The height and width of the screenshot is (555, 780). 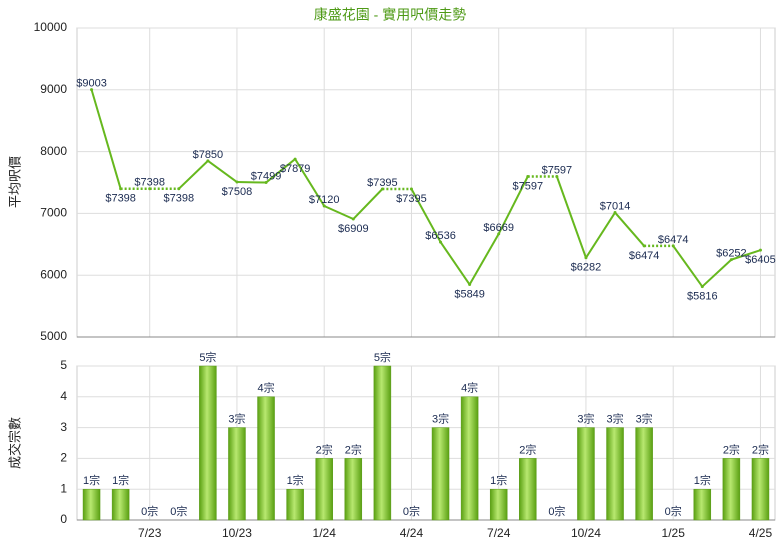 I want to click on chart-title: 康盛花園 - 實用呎價走勢, so click(x=390, y=15).